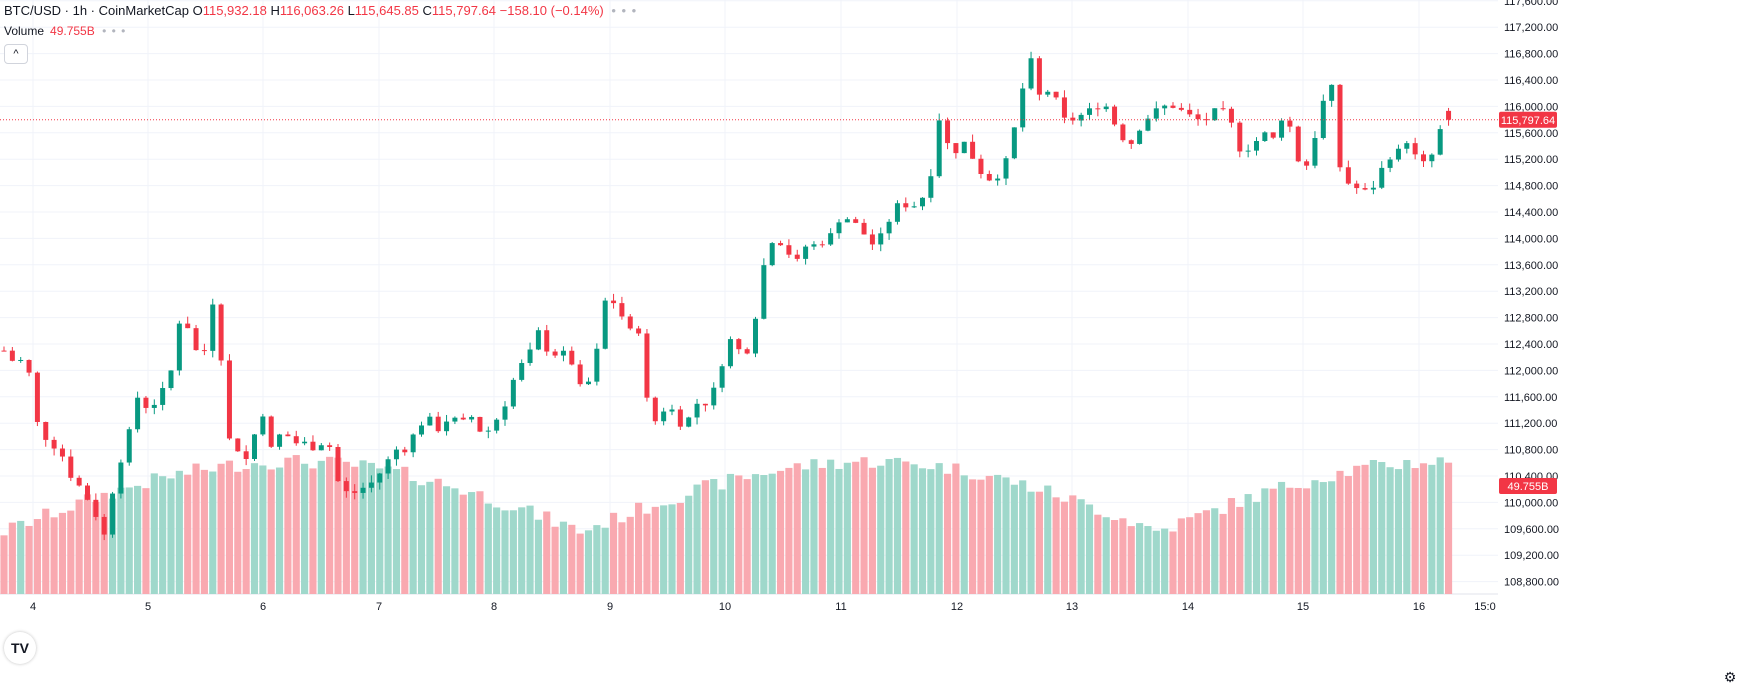 The image size is (1759, 690). I want to click on collapse-legend-button: ^, so click(16, 54).